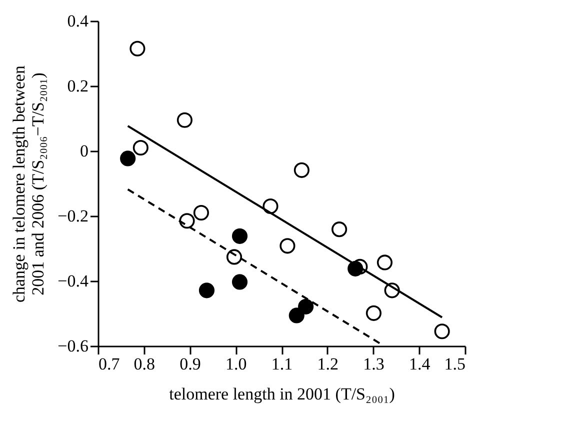 This screenshot has width=575, height=434. Describe the element at coordinates (373, 364) in the screenshot. I see `x-tick-label: 1.3` at that location.